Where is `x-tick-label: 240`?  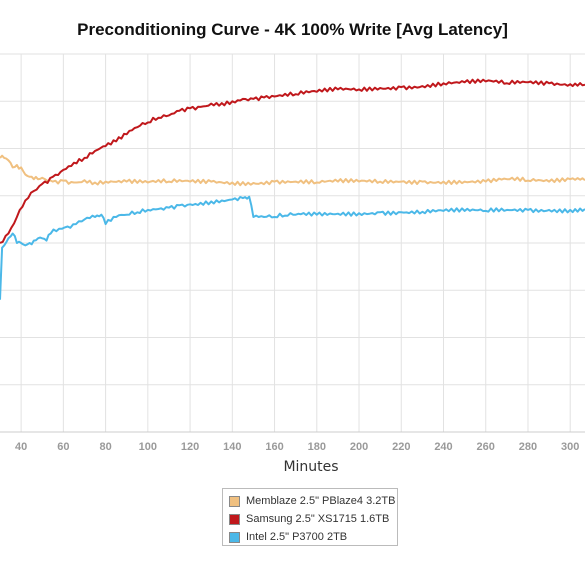
x-tick-label: 240 is located at coordinates (443, 447).